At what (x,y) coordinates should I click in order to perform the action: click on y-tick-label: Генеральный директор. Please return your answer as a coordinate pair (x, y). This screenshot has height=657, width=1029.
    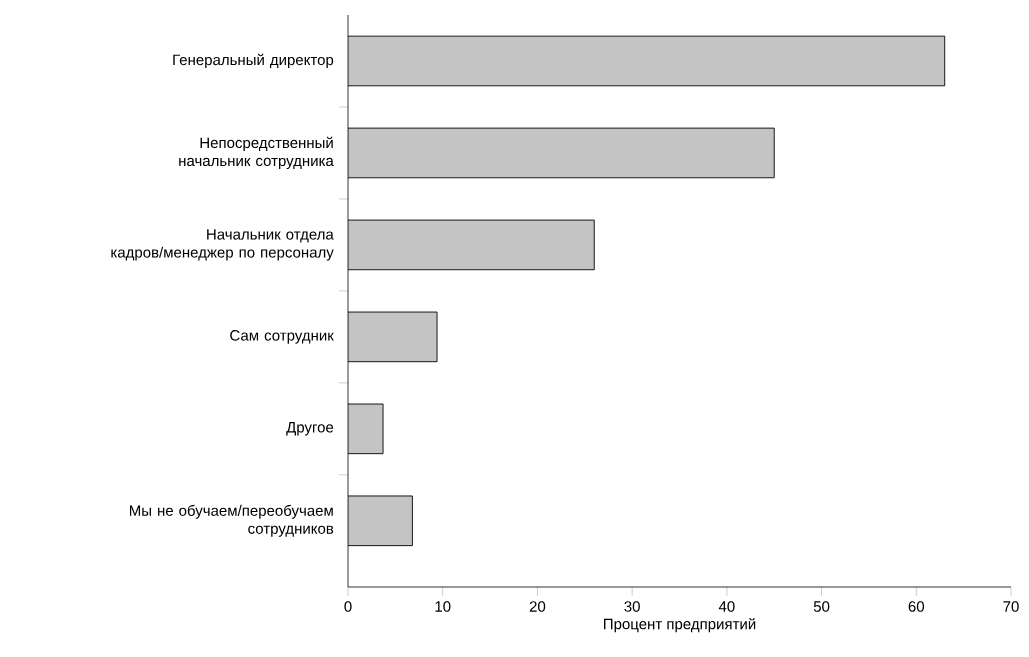
    Looking at the image, I should click on (253, 61).